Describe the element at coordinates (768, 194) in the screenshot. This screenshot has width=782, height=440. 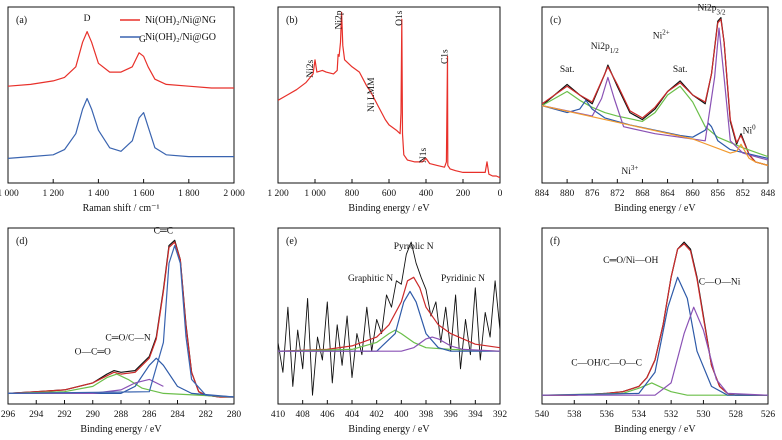
I see `x-tick-label: 848` at that location.